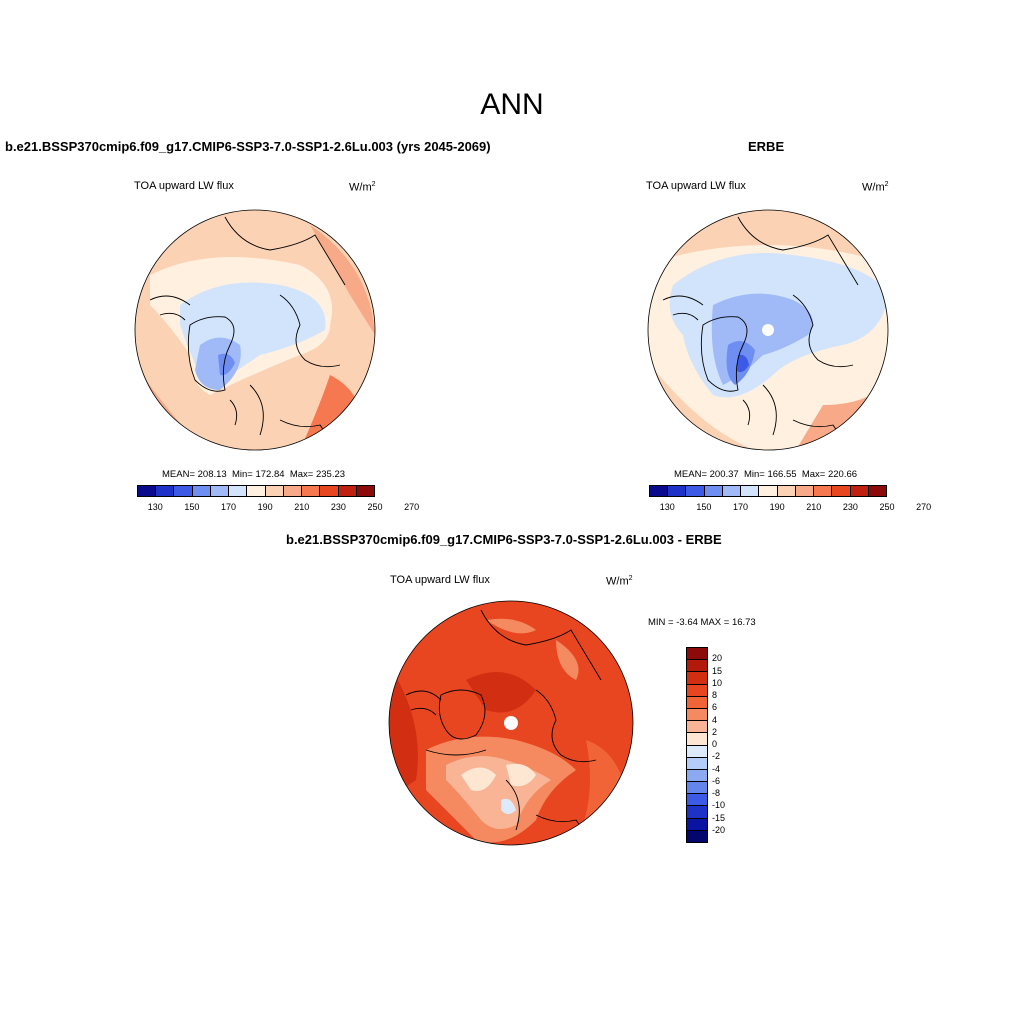 The image size is (1024, 1024). I want to click on left-colorbar: 130 150 170 190 210 230 250 270, so click(278, 500).